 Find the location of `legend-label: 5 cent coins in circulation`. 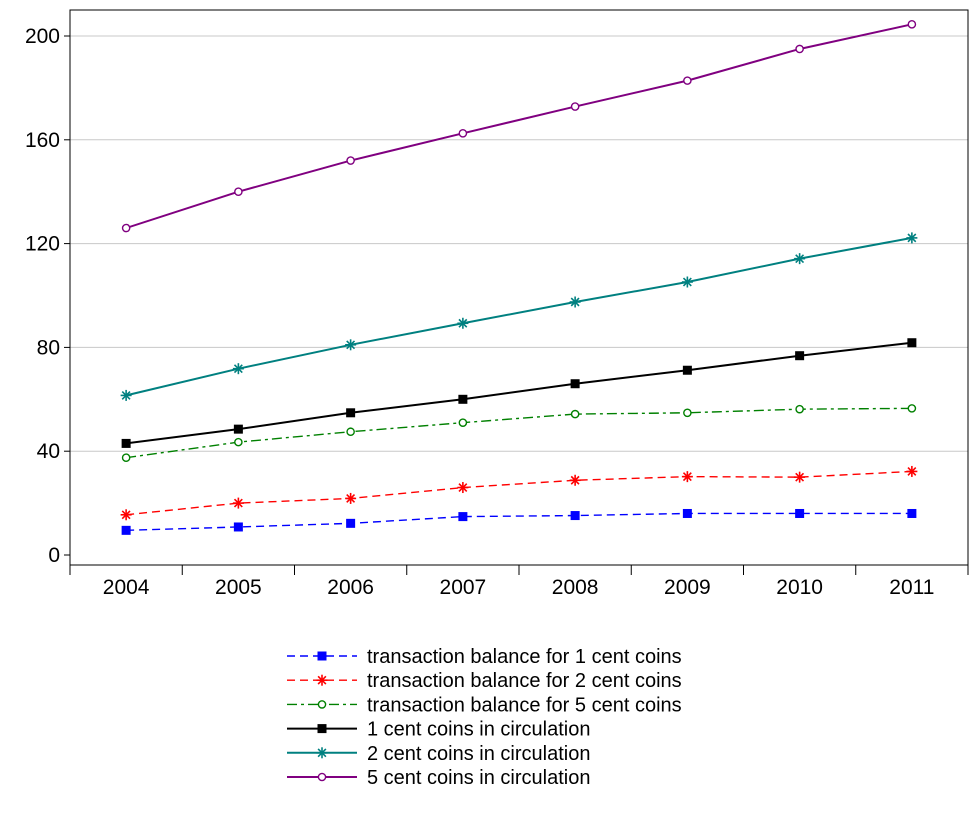

legend-label: 5 cent coins in circulation is located at coordinates (478, 778).